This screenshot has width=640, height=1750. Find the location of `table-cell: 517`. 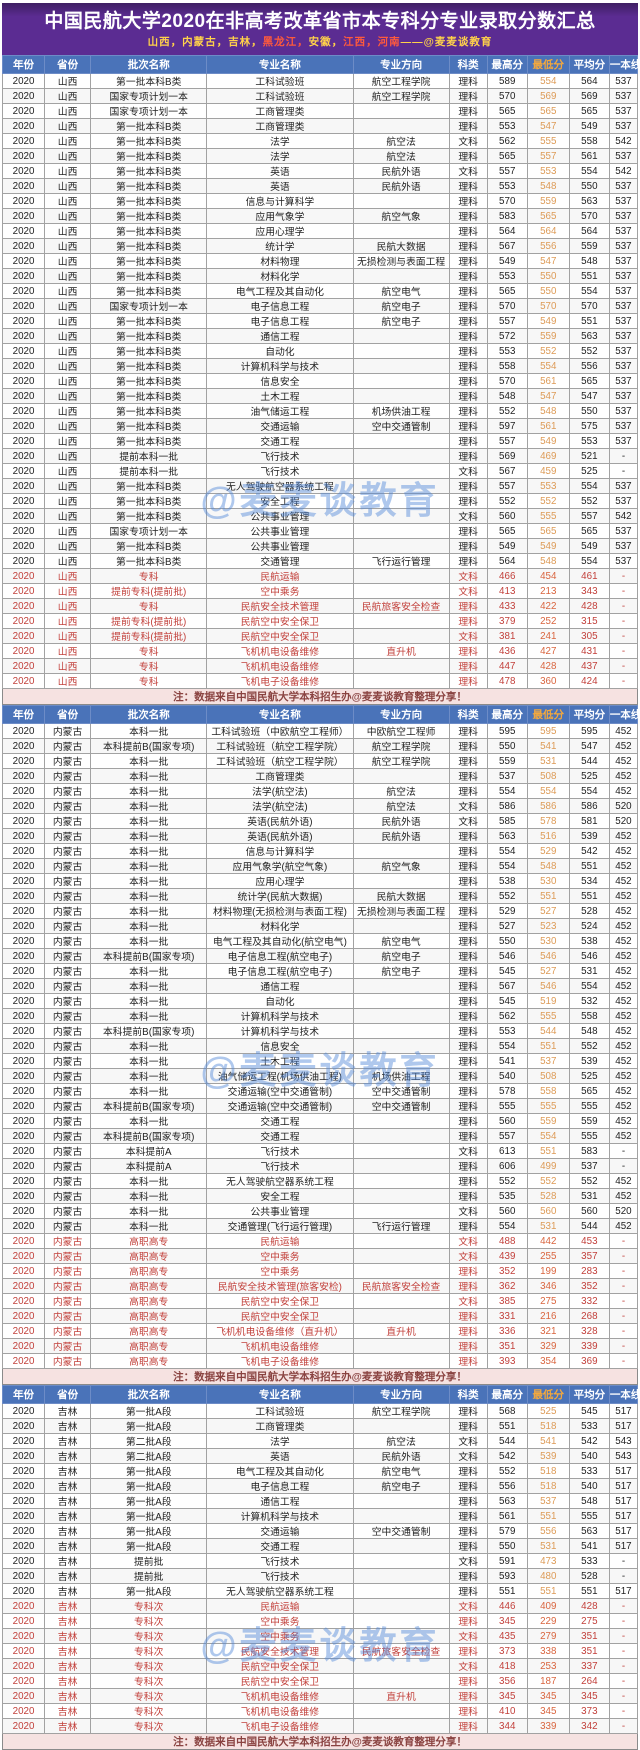

table-cell: 517 is located at coordinates (623, 1471).